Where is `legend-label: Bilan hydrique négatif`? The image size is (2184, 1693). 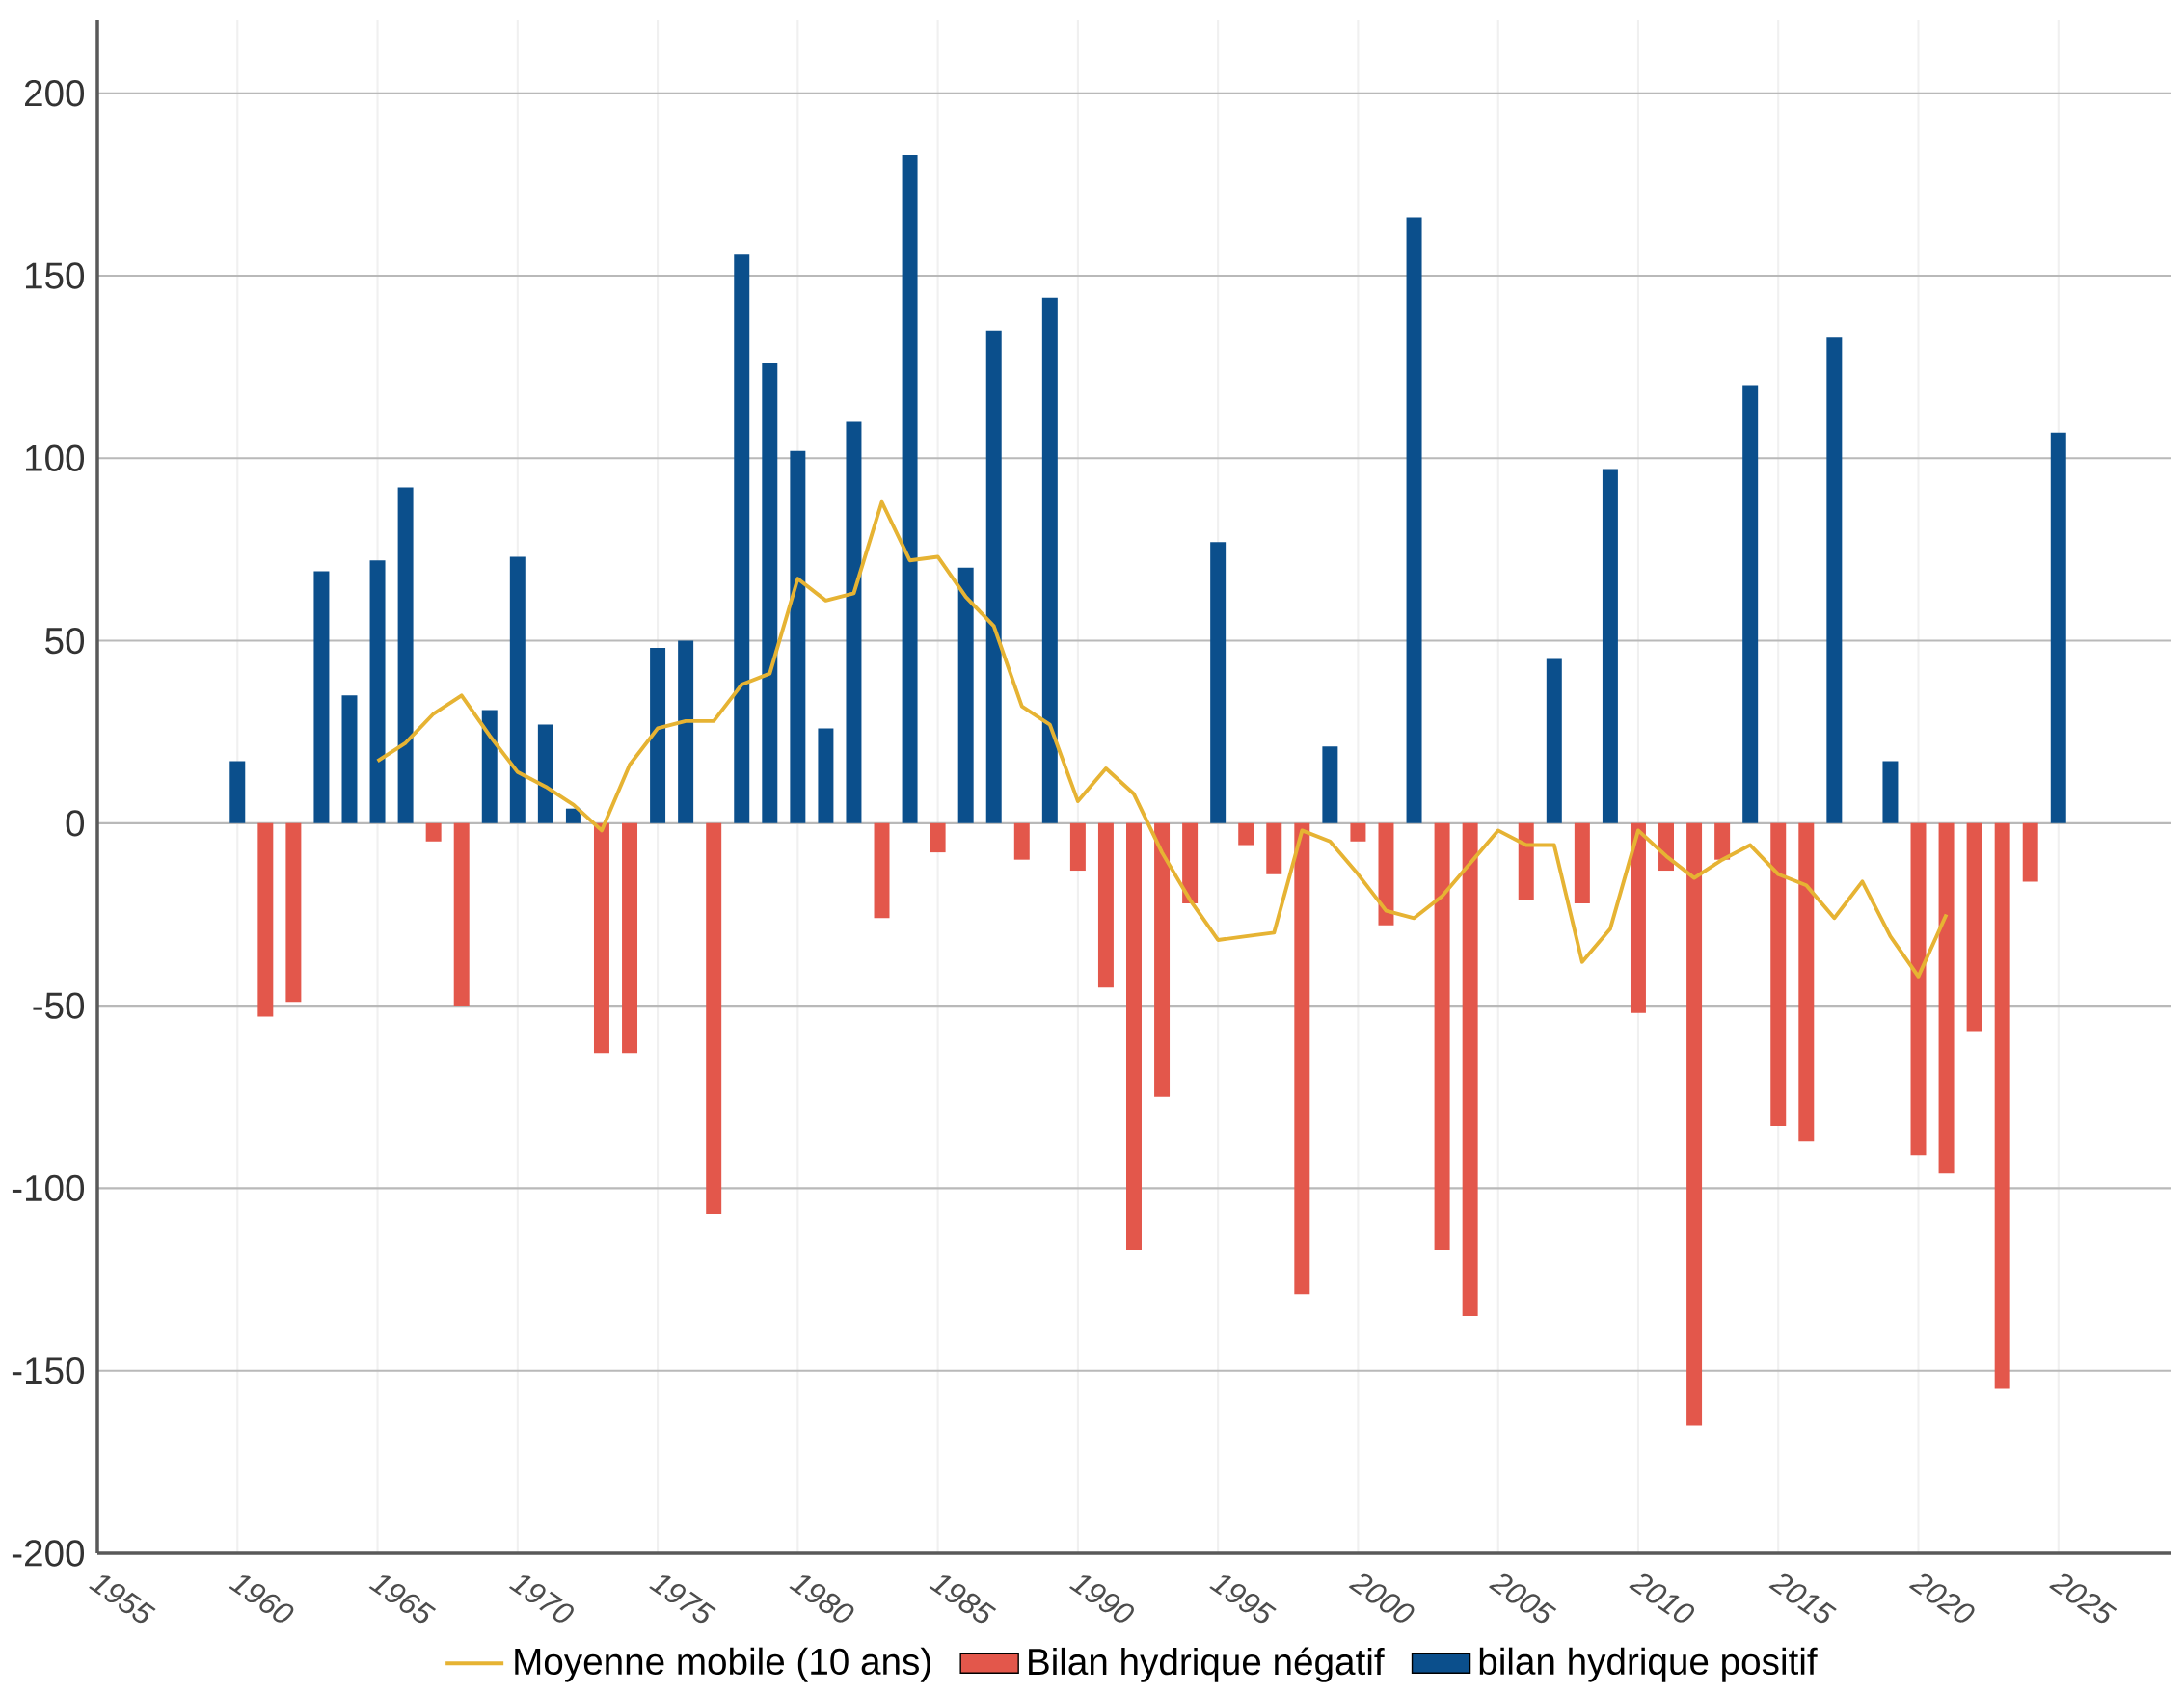 legend-label: Bilan hydrique négatif is located at coordinates (1207, 1664).